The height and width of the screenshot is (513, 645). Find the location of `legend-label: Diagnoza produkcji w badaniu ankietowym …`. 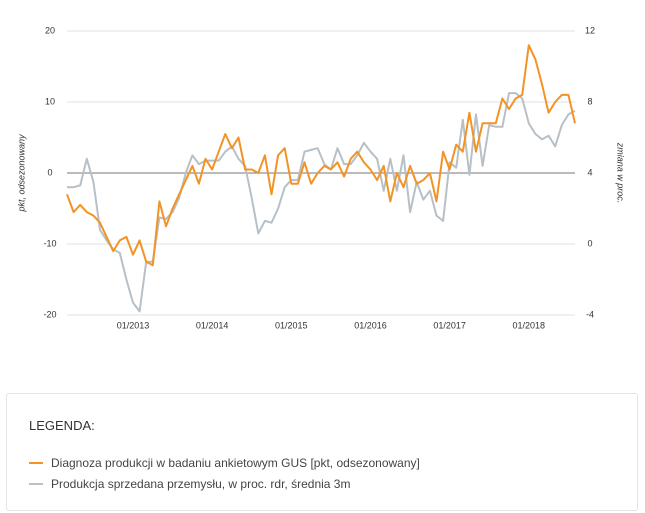

legend-label: Diagnoza produkcji w badaniu ankietowym … is located at coordinates (235, 463).